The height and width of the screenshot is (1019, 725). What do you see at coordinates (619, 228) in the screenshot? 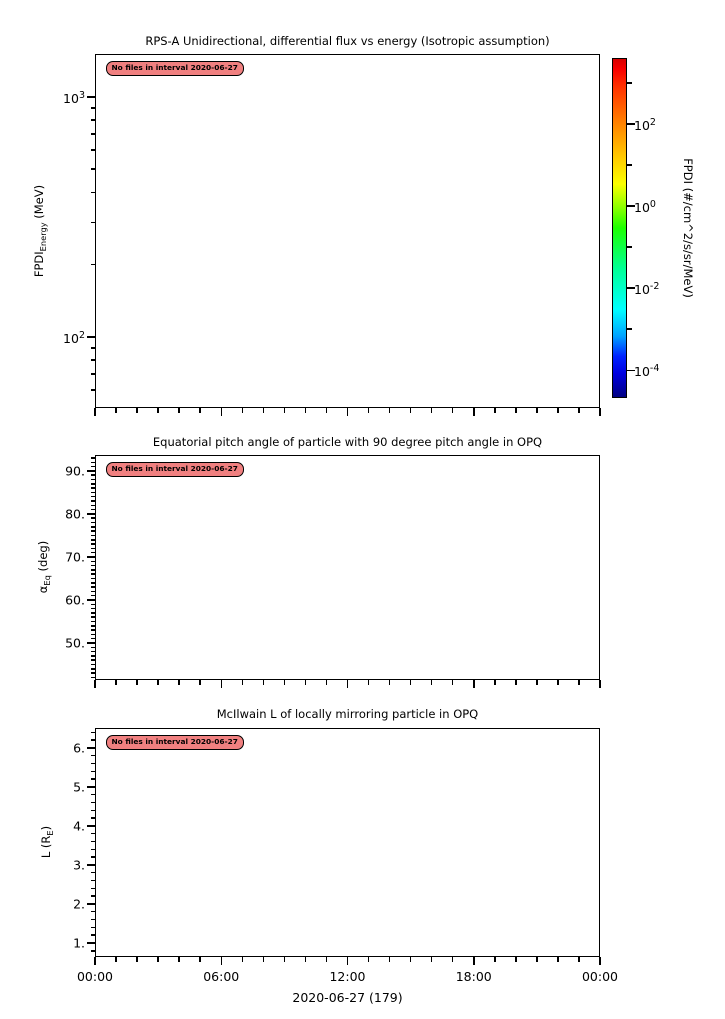
I see `colorbar-gradient` at bounding box center [619, 228].